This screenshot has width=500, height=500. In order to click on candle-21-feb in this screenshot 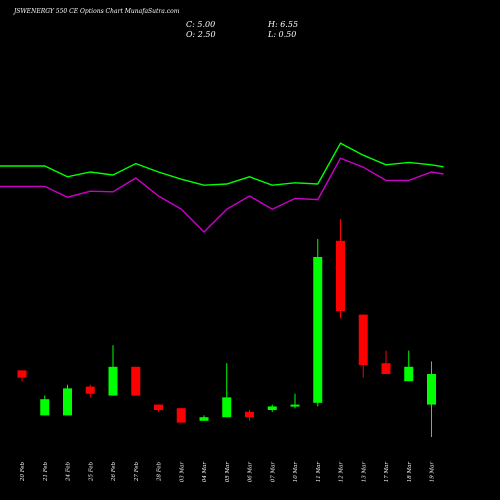, I will do `click(45, 405)`.